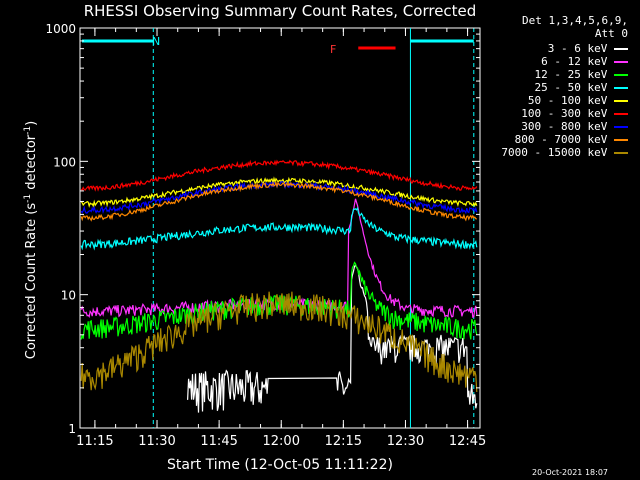  I want to click on x-tick-label: 12:00, so click(281, 441).